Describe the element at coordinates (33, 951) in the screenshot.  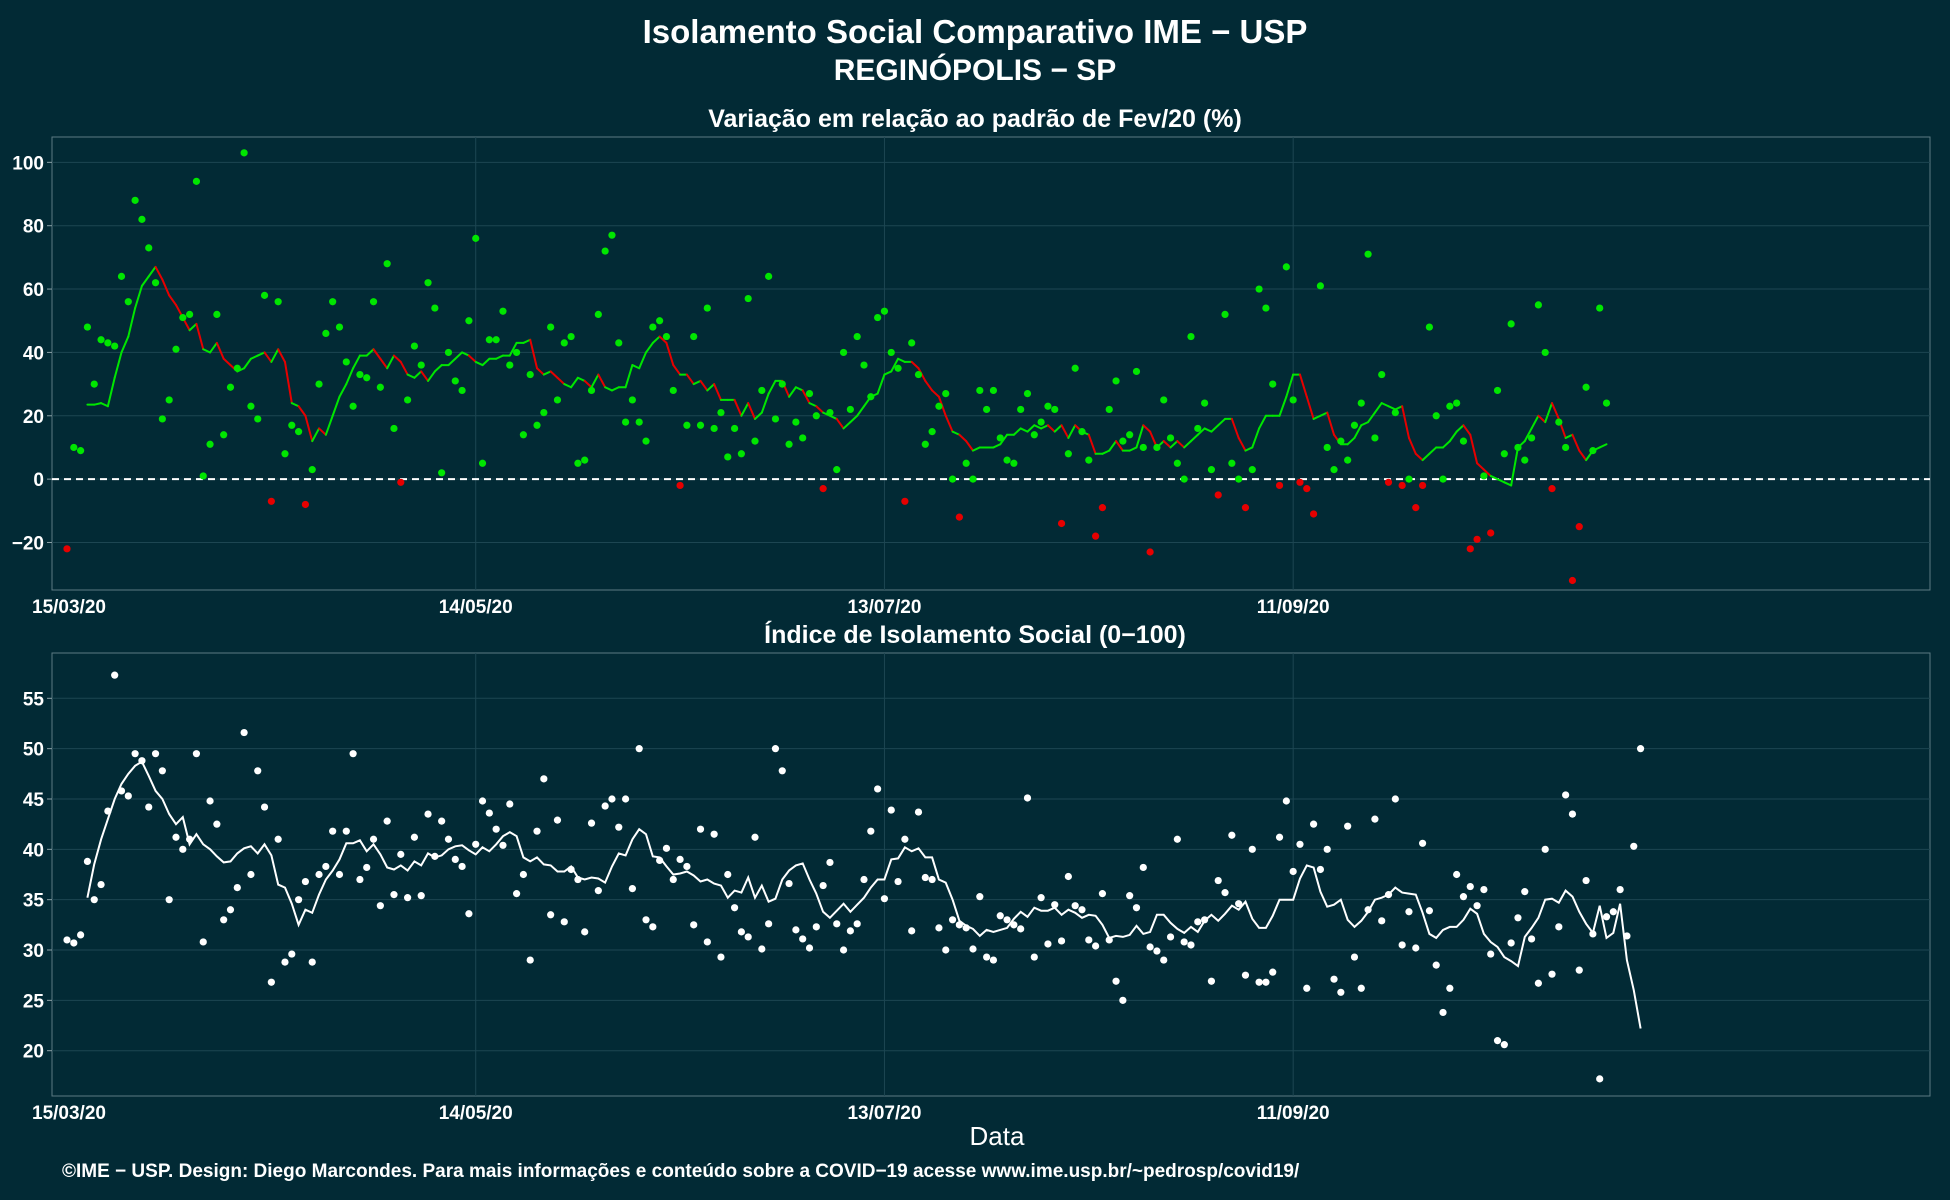
I see `y-tick-label: 30` at that location.